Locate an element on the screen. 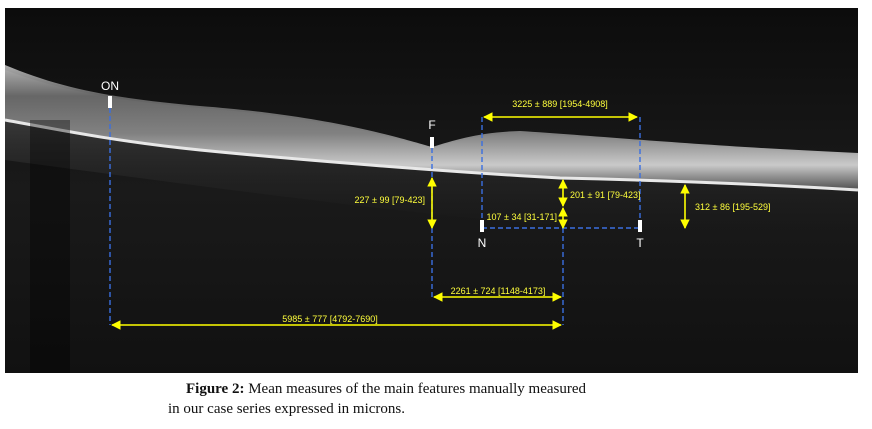 This screenshot has width=872, height=429. shadow is located at coordinates (50, 246).